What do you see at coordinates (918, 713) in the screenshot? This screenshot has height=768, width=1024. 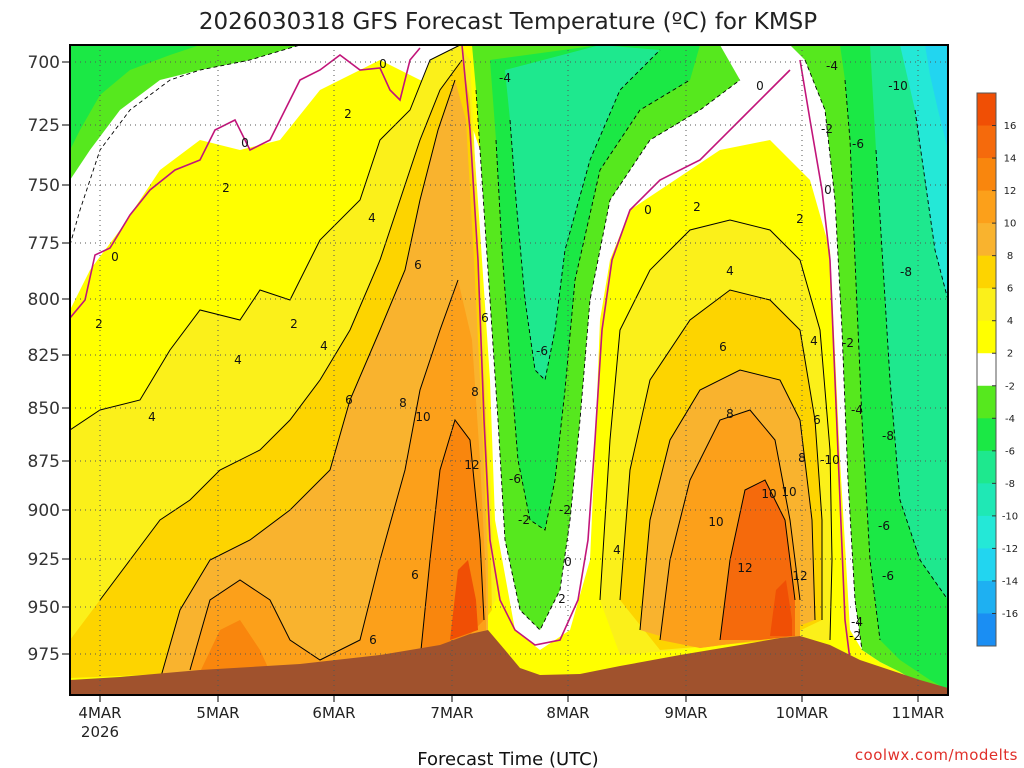 I see `x-tick-label: 11MAR` at bounding box center [918, 713].